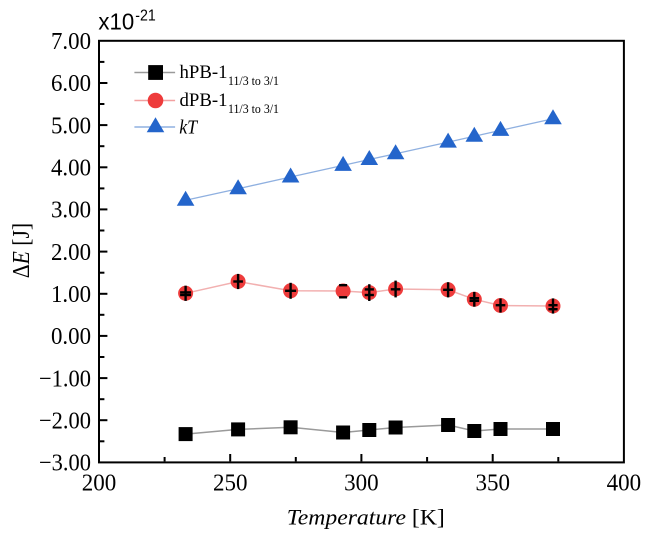  Describe the element at coordinates (71, 168) in the screenshot. I see `svg-text: 4.00` at that location.